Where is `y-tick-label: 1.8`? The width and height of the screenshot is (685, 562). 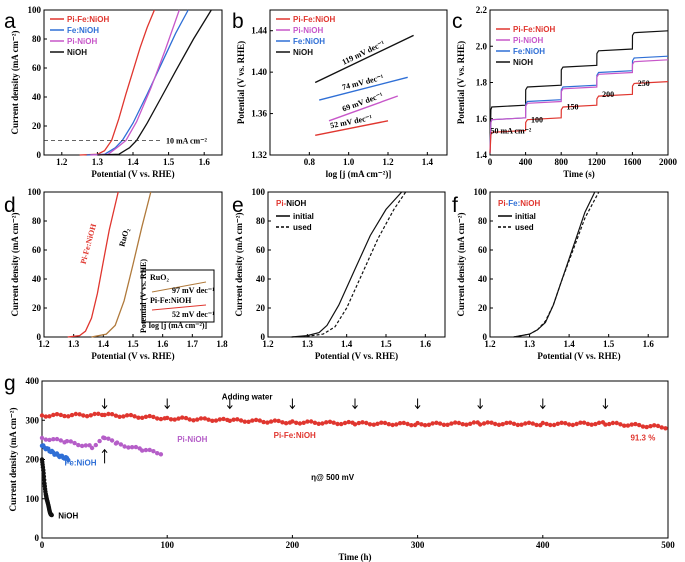 y-tick-label: 1.8 is located at coordinates (482, 83).